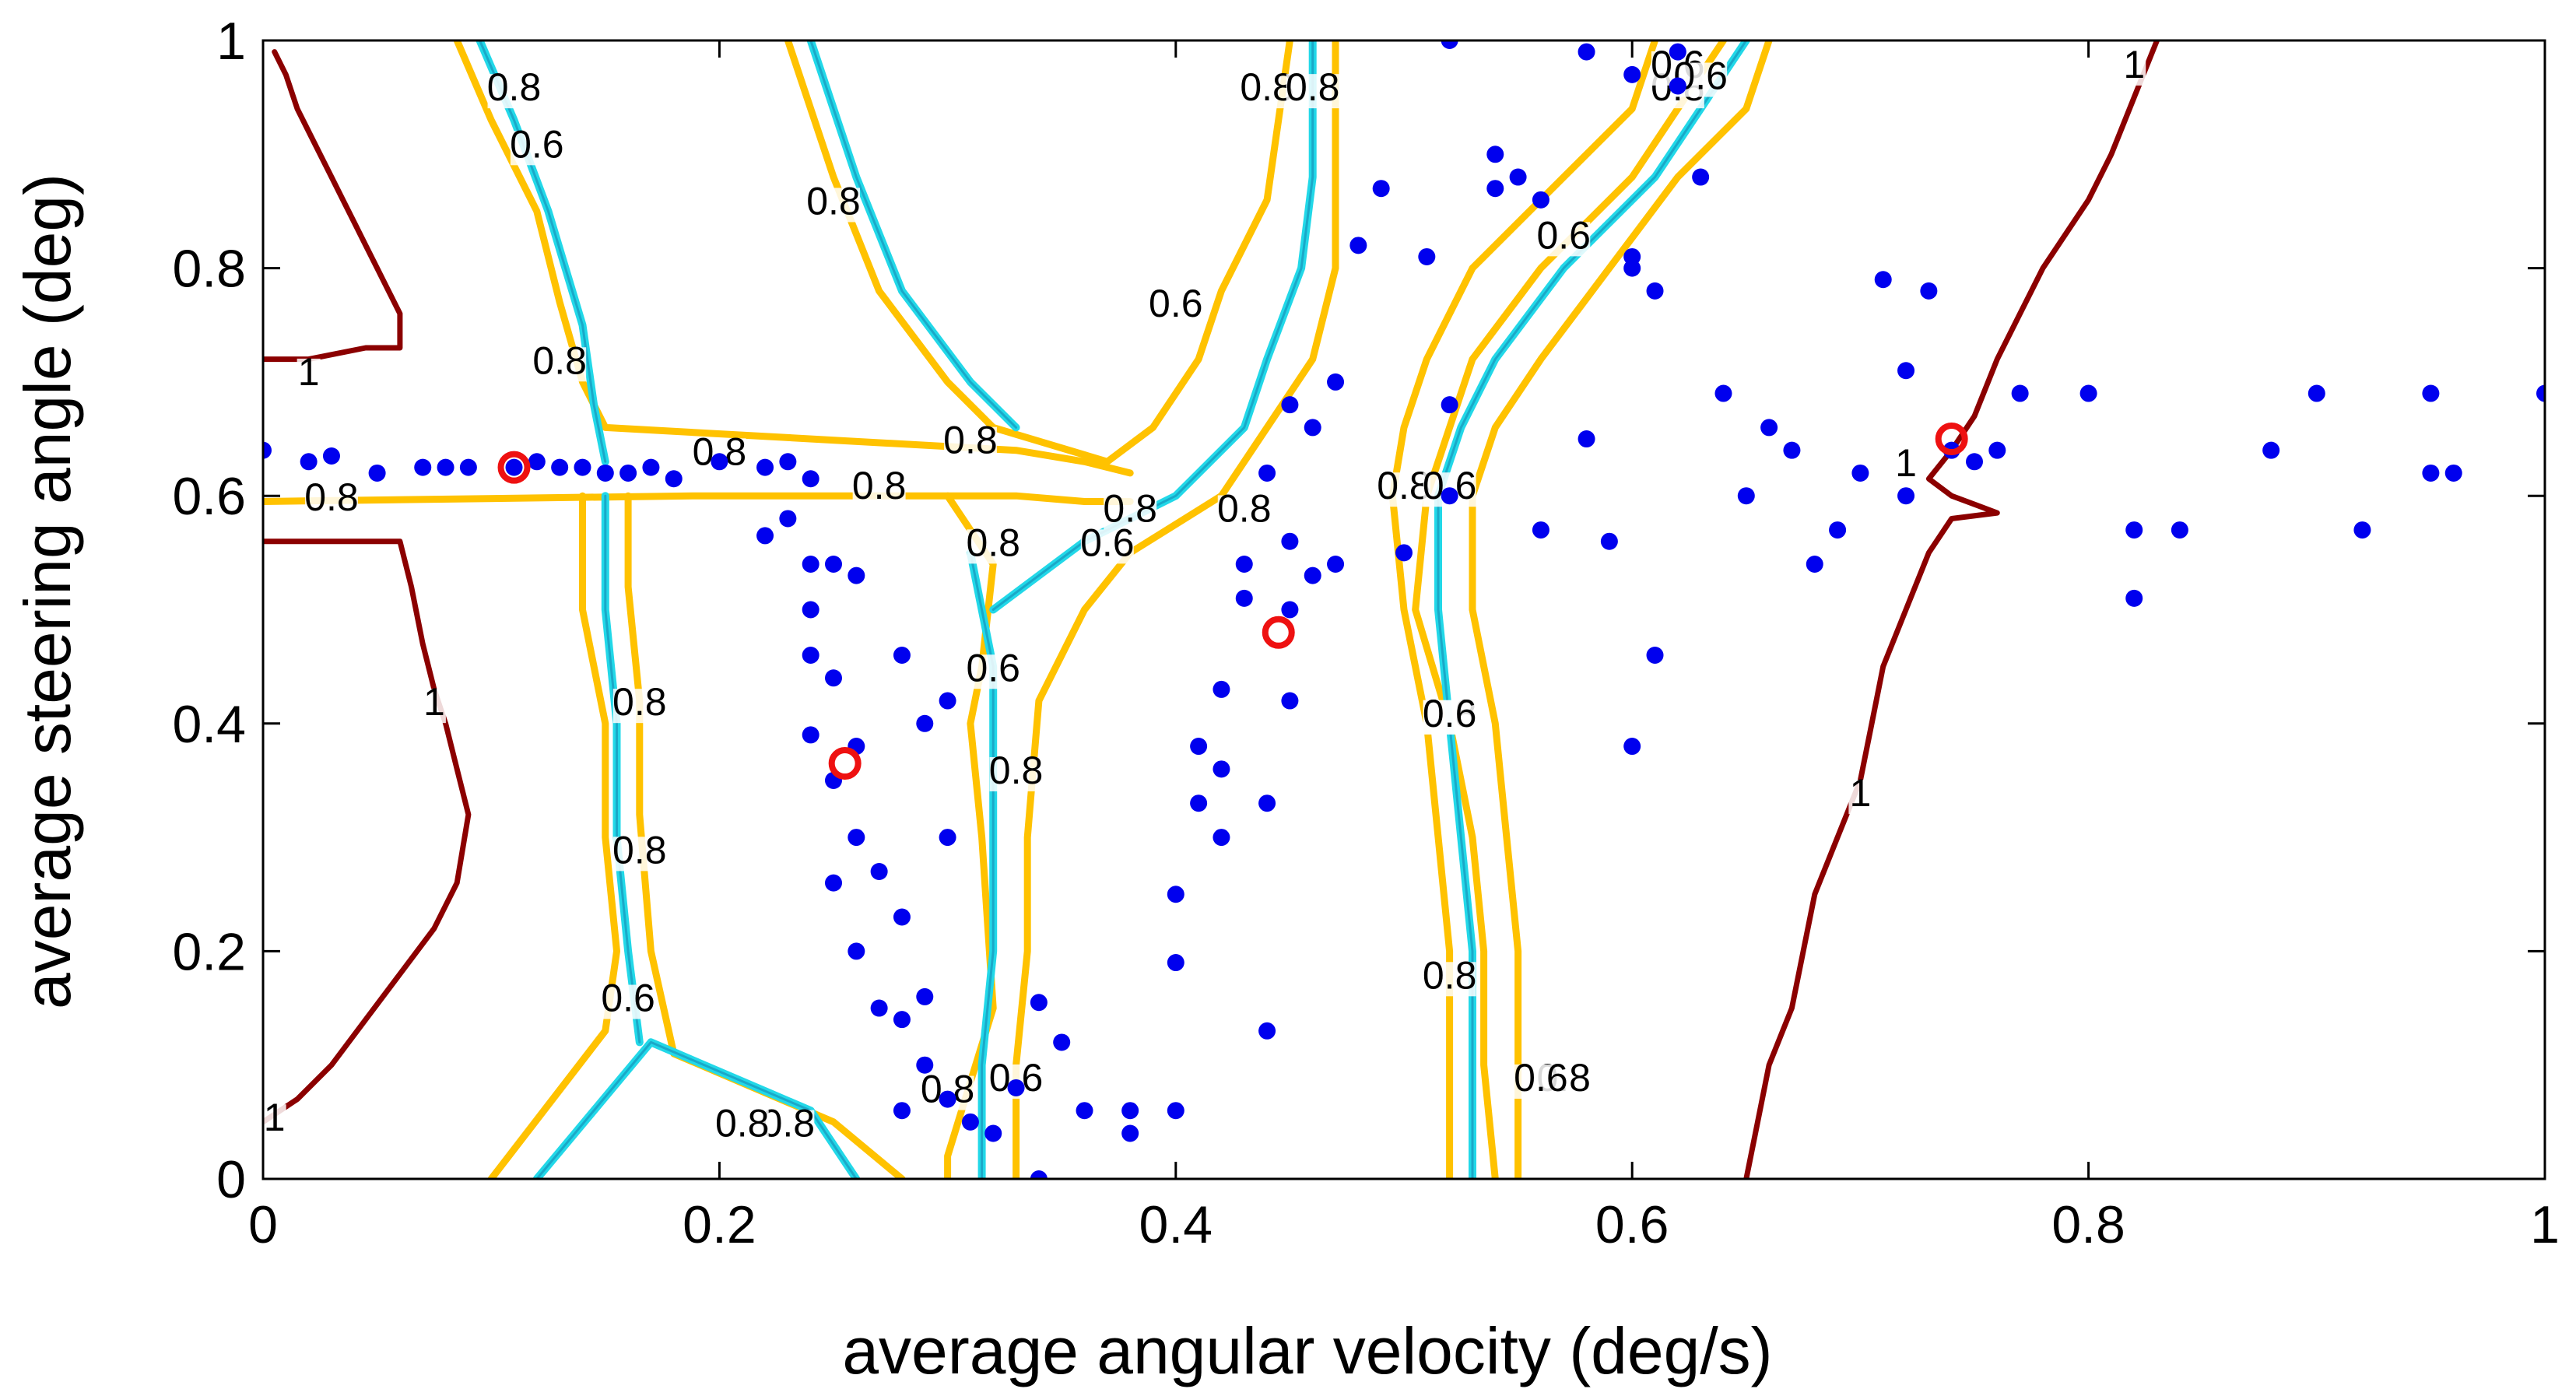  I want to click on y-tick-label: 1, so click(231, 41).